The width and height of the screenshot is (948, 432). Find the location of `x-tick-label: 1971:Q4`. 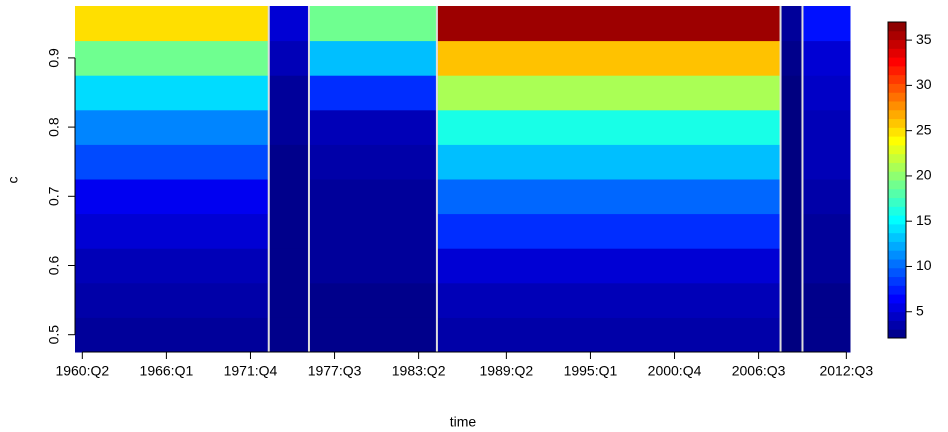

x-tick-label: 1971:Q4 is located at coordinates (251, 371).